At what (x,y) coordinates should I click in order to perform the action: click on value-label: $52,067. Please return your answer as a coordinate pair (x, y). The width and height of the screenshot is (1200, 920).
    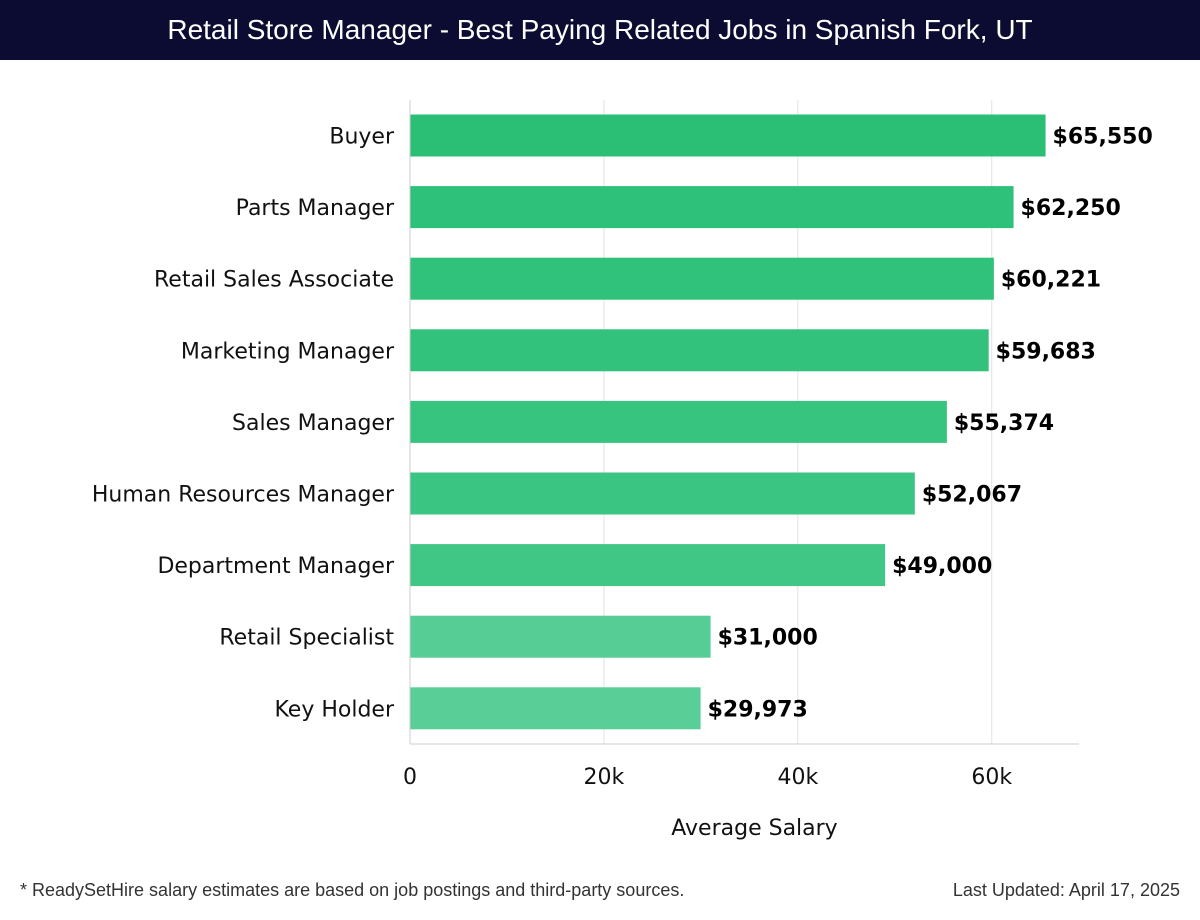
    Looking at the image, I should click on (972, 495).